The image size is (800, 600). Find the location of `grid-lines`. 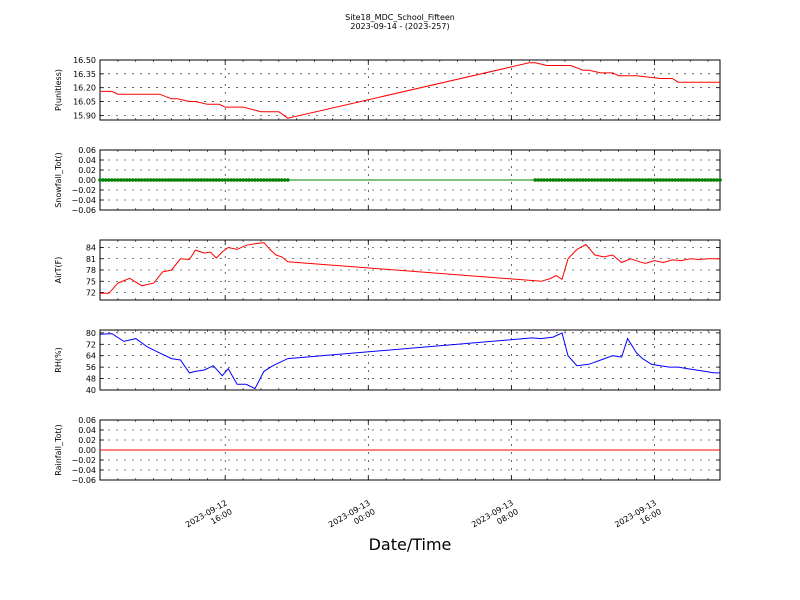

grid-lines is located at coordinates (410, 89).